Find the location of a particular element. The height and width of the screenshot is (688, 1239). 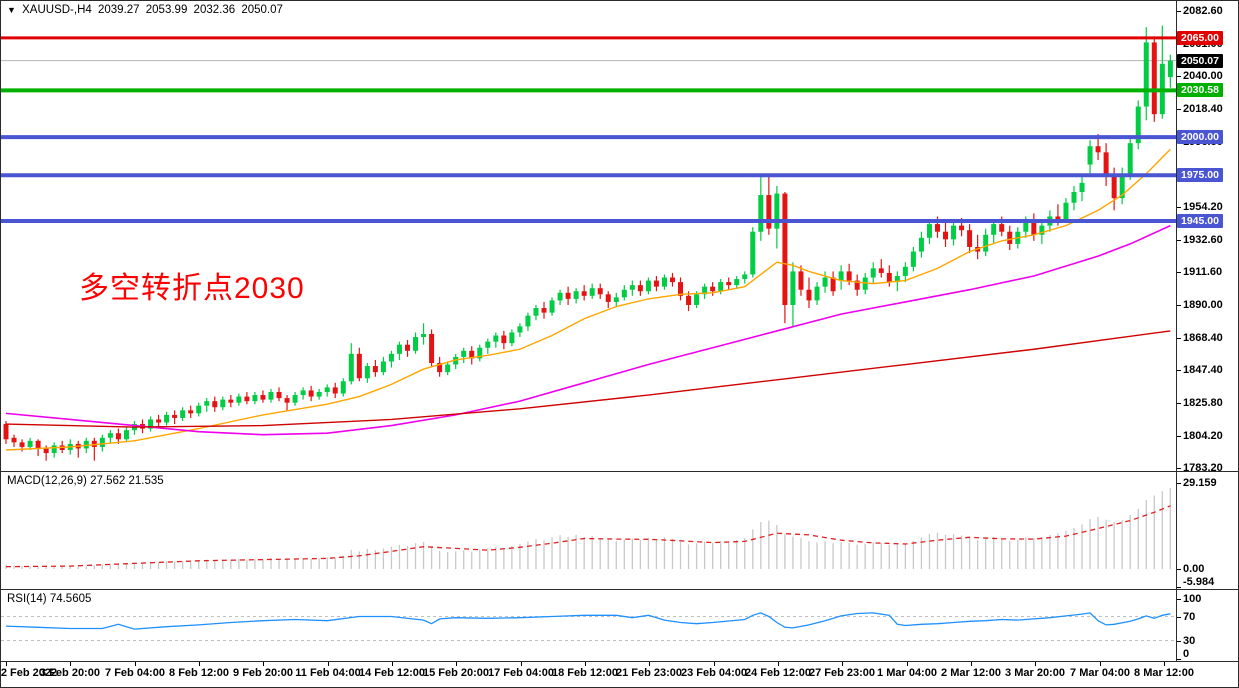

time-label: 14 Feb 12:00 is located at coordinates (392, 673).